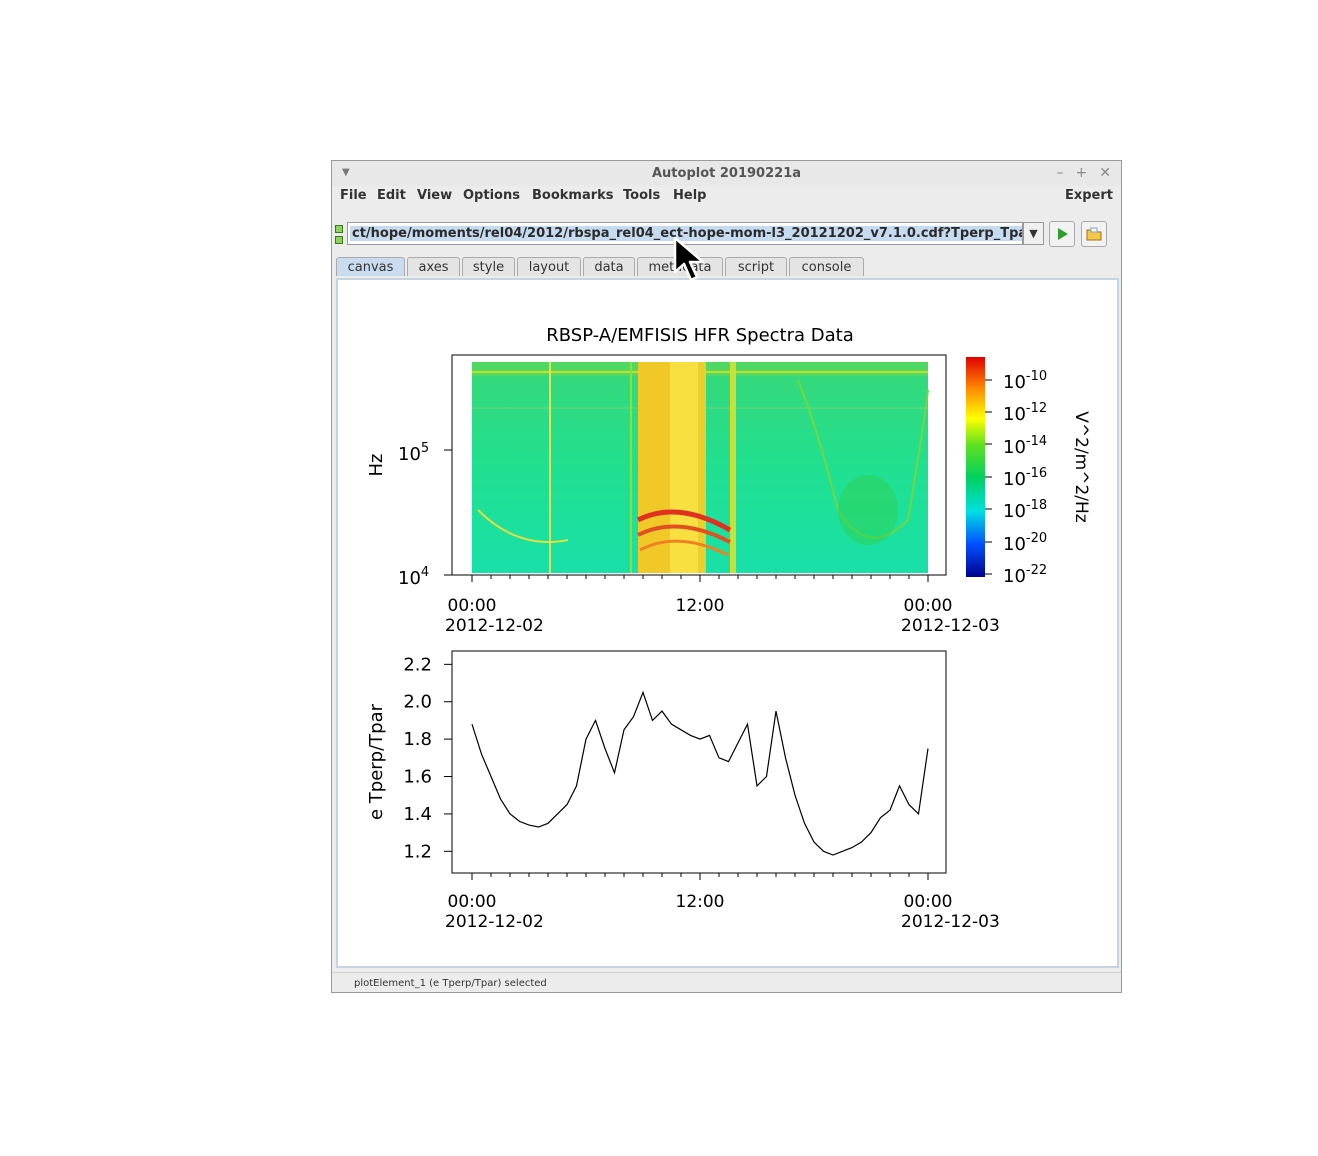 The height and width of the screenshot is (1156, 1318). I want to click on title-bar: ▼ Autoplot 20190221a – + ✕, so click(726, 173).